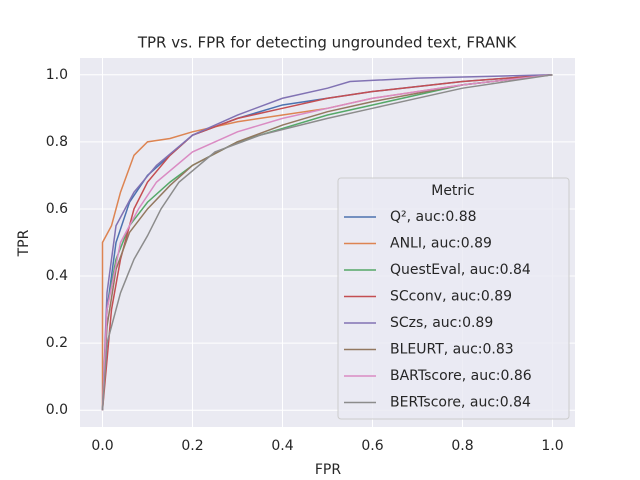 This screenshot has height=480, width=640. I want to click on y-tick-label: 0.6, so click(57, 209).